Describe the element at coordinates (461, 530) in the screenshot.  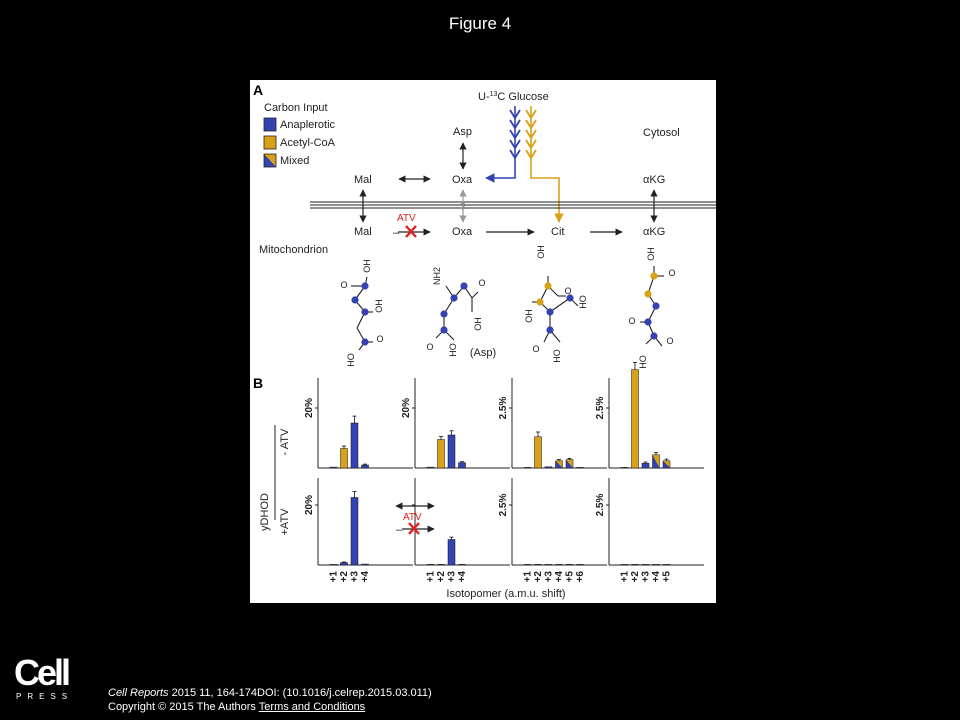
I see `chart-plus-atv-1: +1 +2 +3 +4` at that location.